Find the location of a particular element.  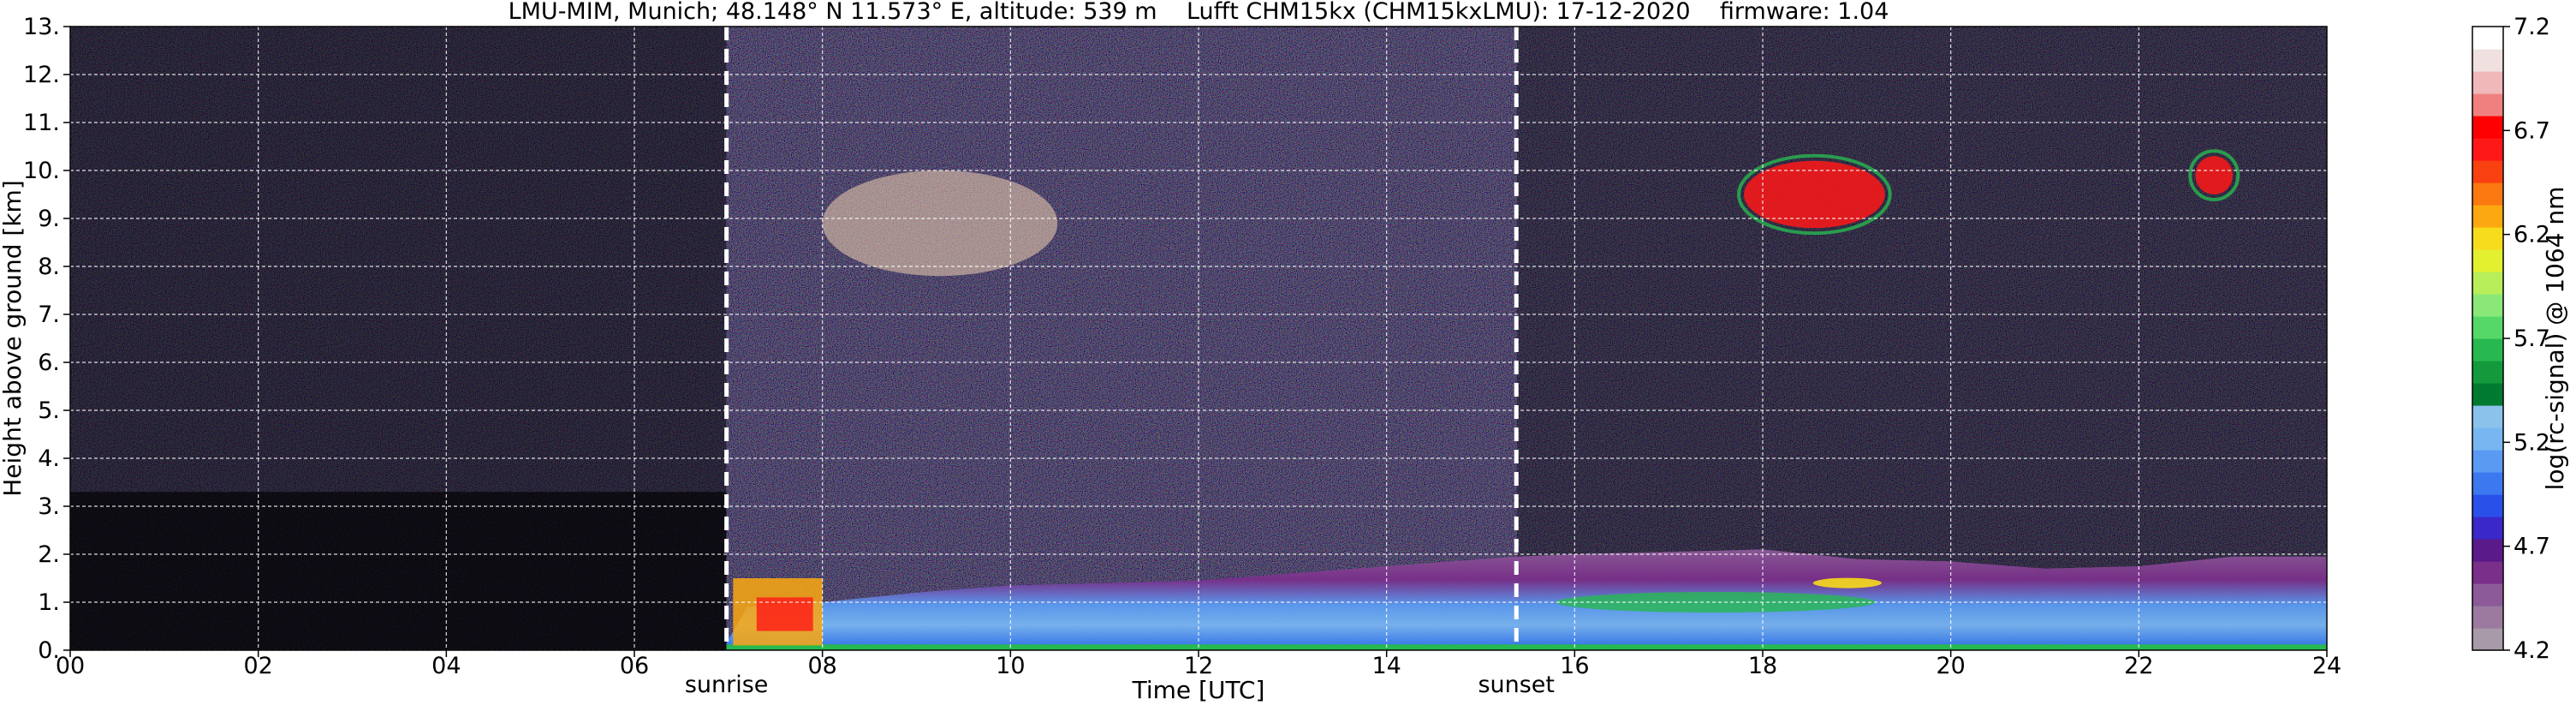

colorbar-tick-label: 4.2 is located at coordinates (2532, 650).